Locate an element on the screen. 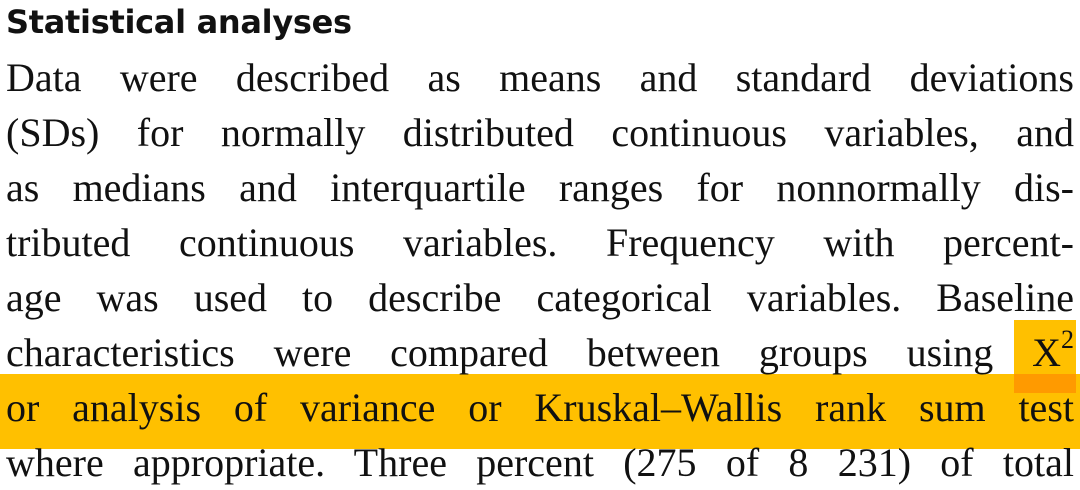  chi-letter: X is located at coordinates (1046, 352).